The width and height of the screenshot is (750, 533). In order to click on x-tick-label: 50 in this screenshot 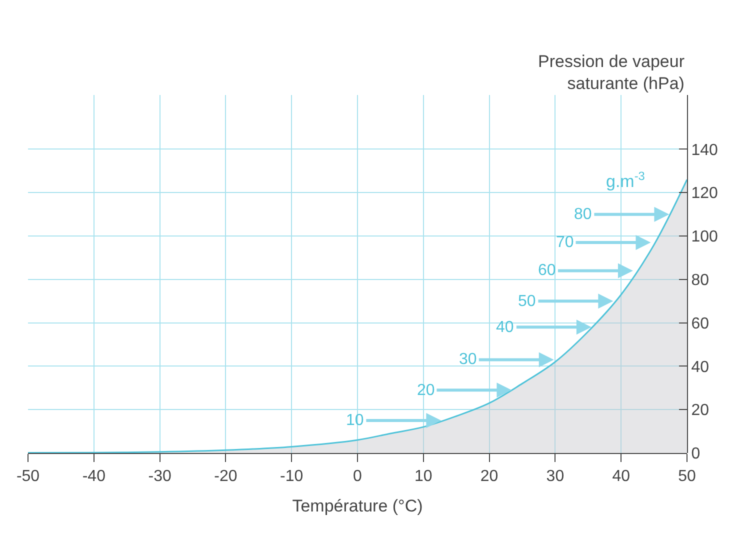, I will do `click(687, 477)`.